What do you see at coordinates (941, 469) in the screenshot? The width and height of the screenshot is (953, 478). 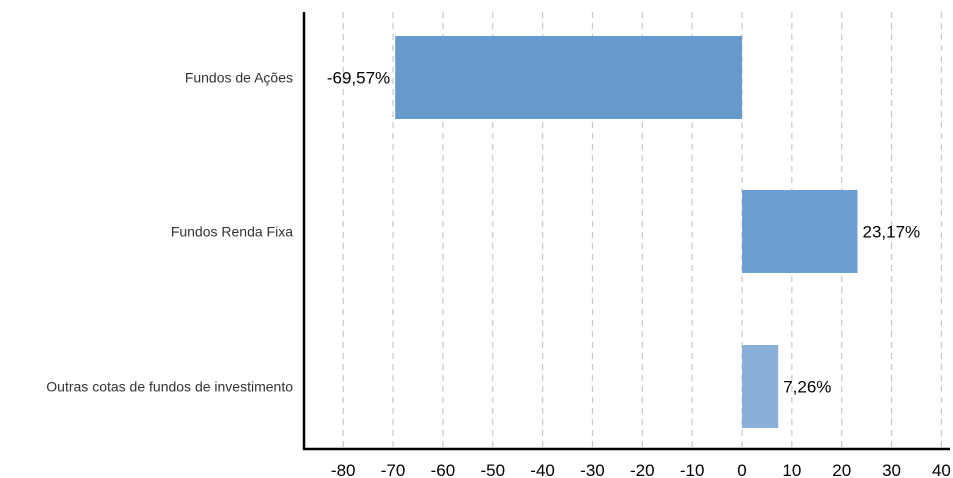 I see `x-tick-label-12: 40` at bounding box center [941, 469].